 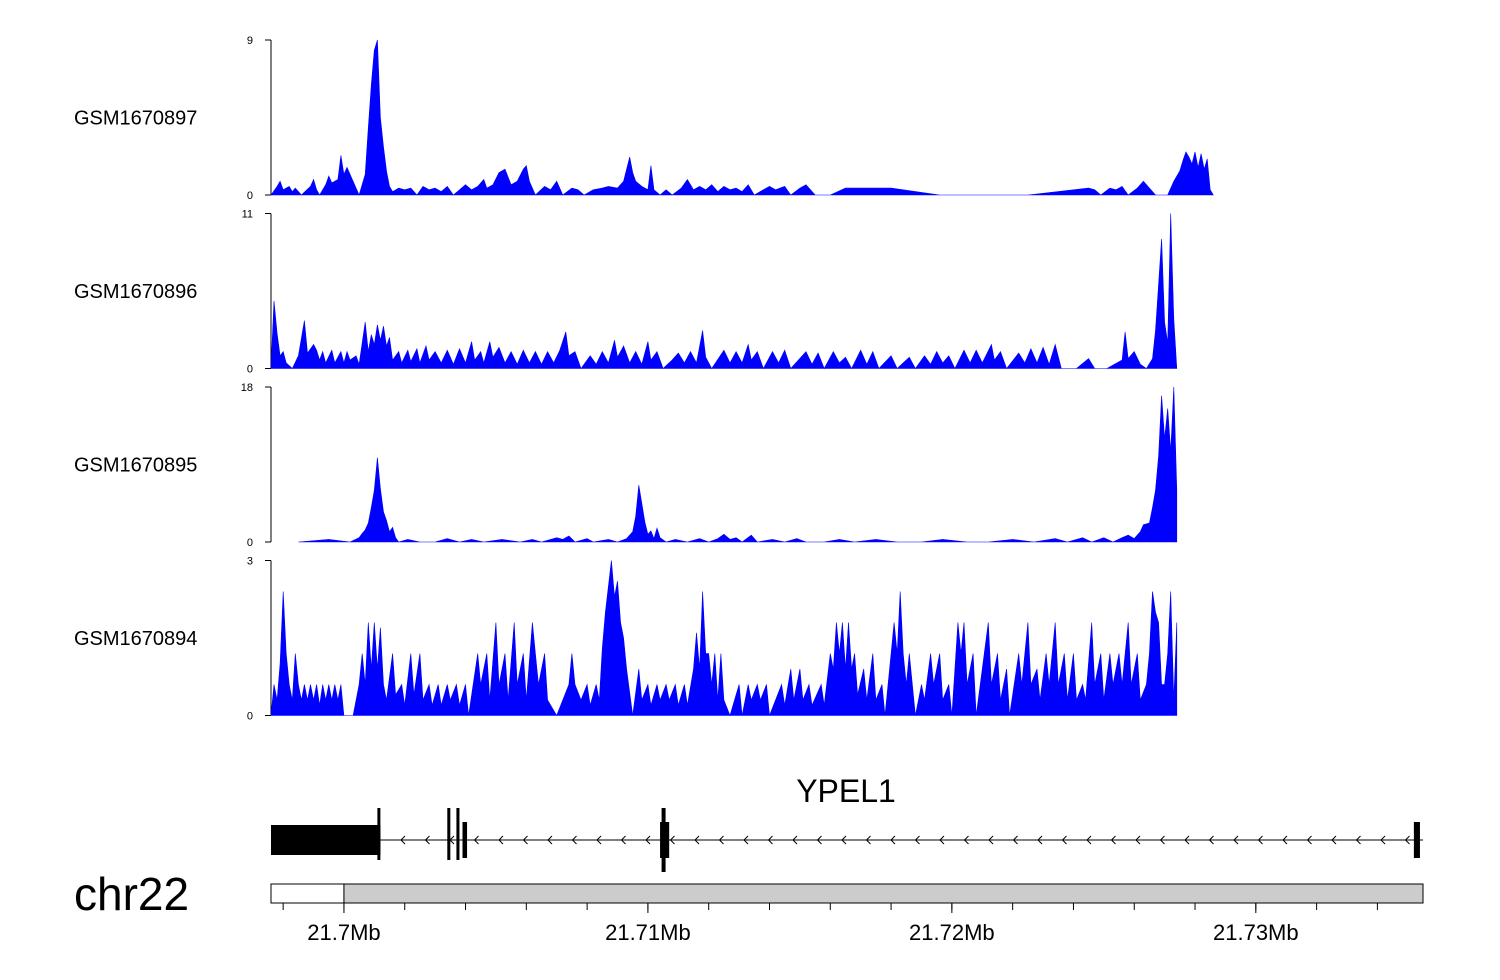 What do you see at coordinates (247, 215) in the screenshot?
I see `y-tick-label-max: 11` at bounding box center [247, 215].